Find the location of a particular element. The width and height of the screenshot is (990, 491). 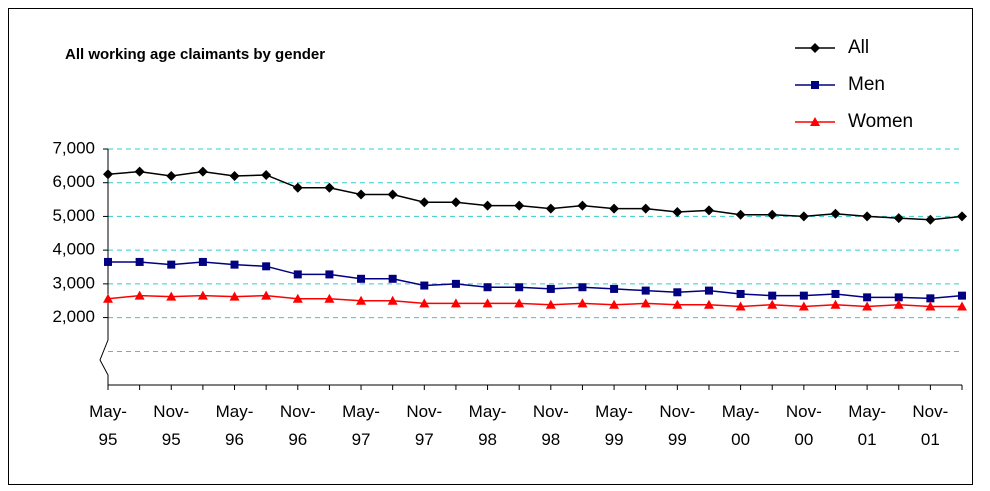

chart-title: All working age claimants by gender is located at coordinates (195, 54).